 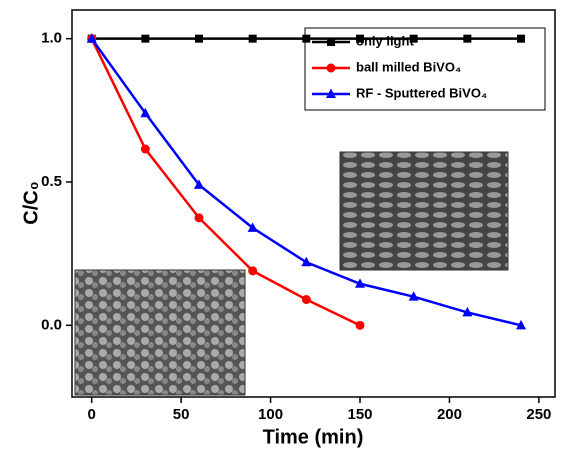 What do you see at coordinates (51, 181) in the screenshot?
I see `y-tick-label: 0.5` at bounding box center [51, 181].